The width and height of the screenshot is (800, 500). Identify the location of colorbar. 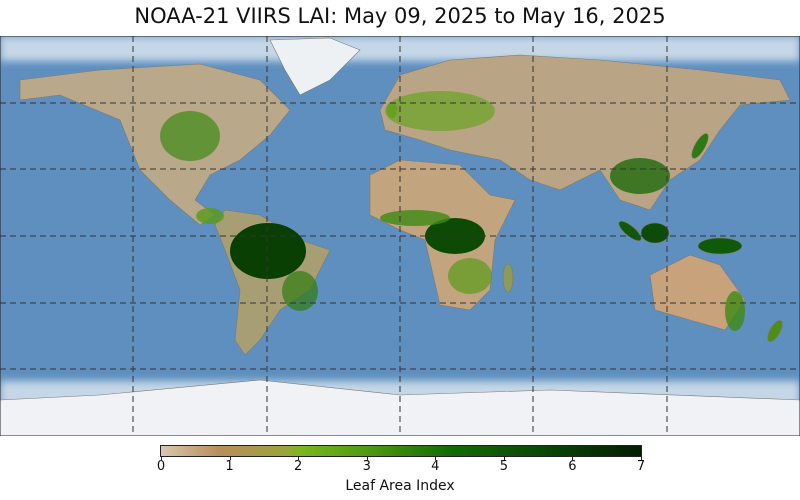
(401, 451).